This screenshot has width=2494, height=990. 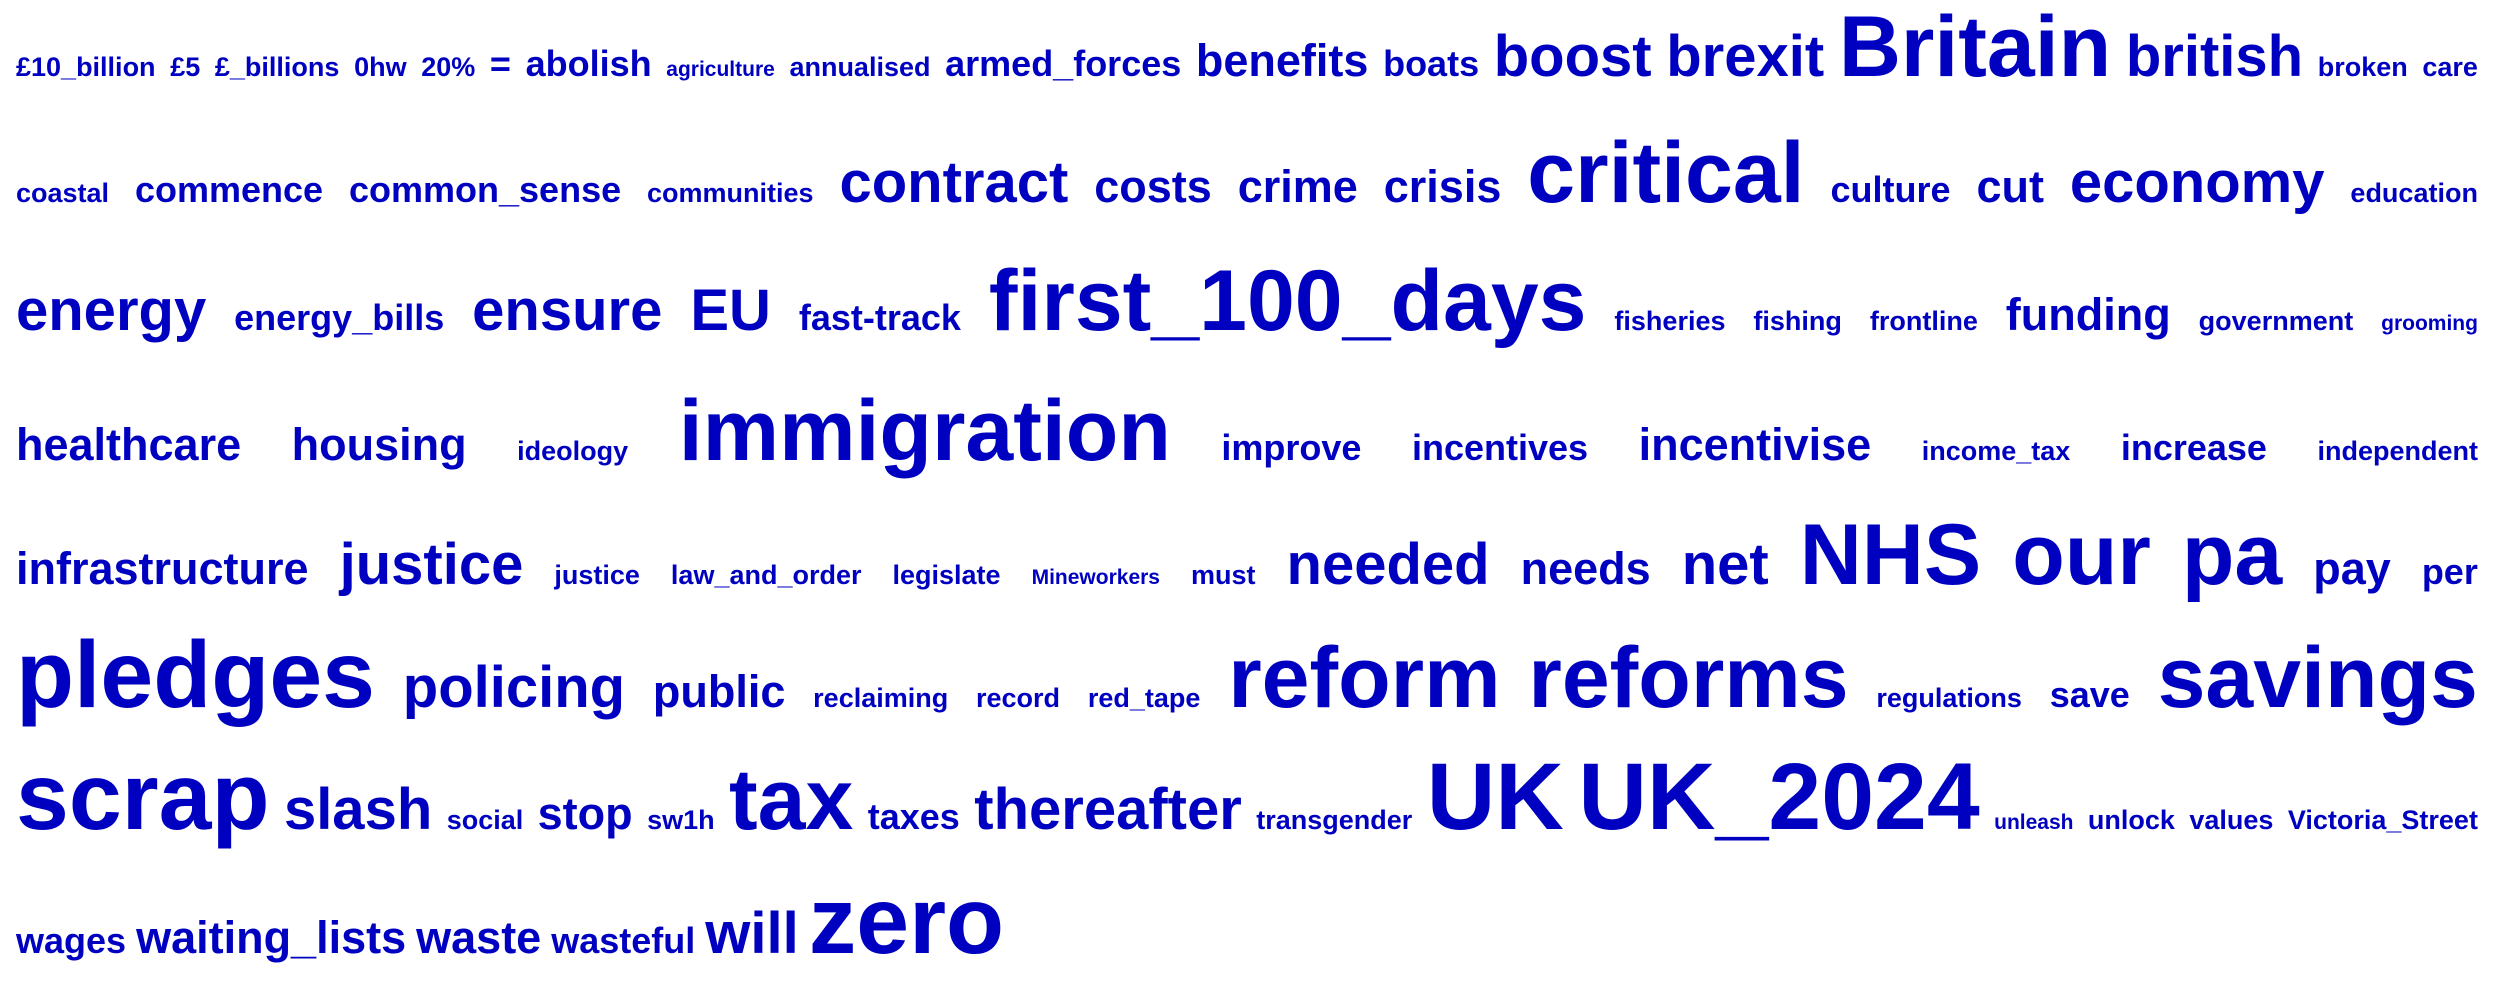 I want to click on cloud-word: needed, so click(x=1388, y=565).